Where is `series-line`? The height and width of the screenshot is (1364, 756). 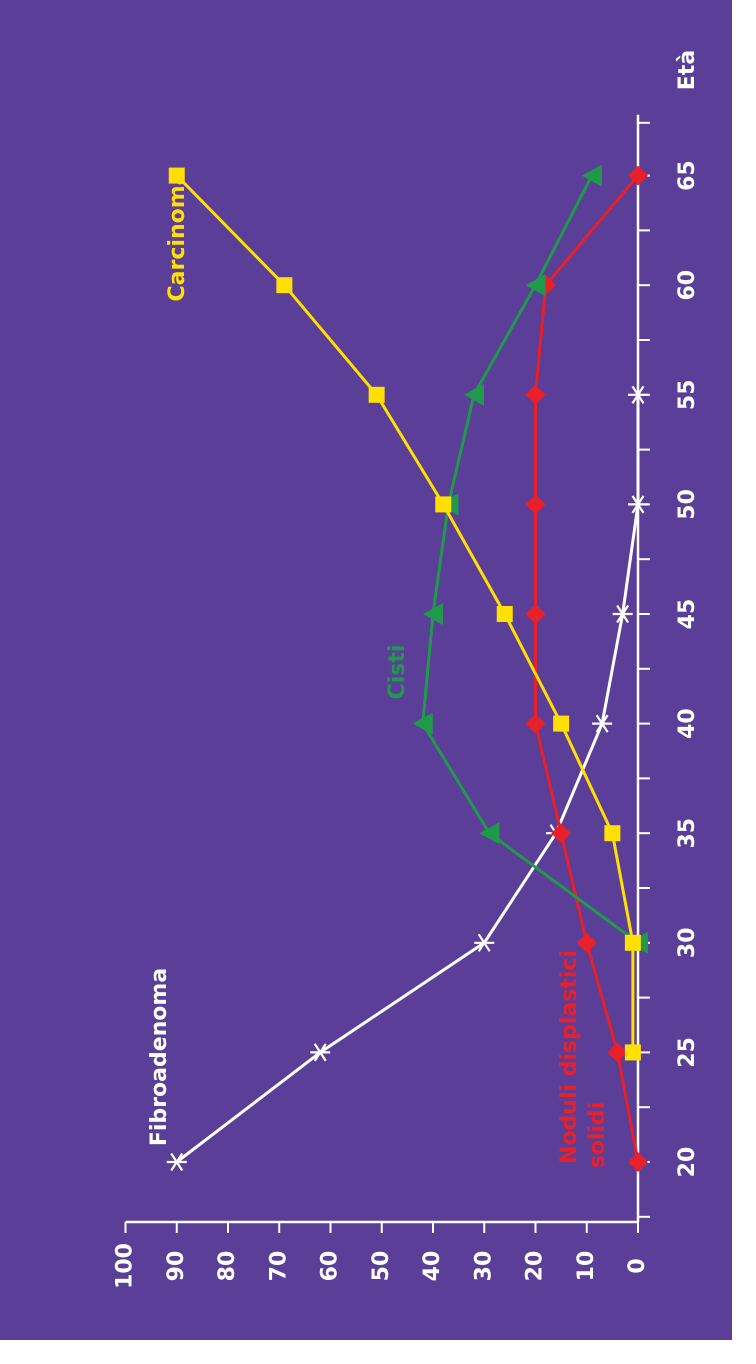 series-line is located at coordinates (587, 669).